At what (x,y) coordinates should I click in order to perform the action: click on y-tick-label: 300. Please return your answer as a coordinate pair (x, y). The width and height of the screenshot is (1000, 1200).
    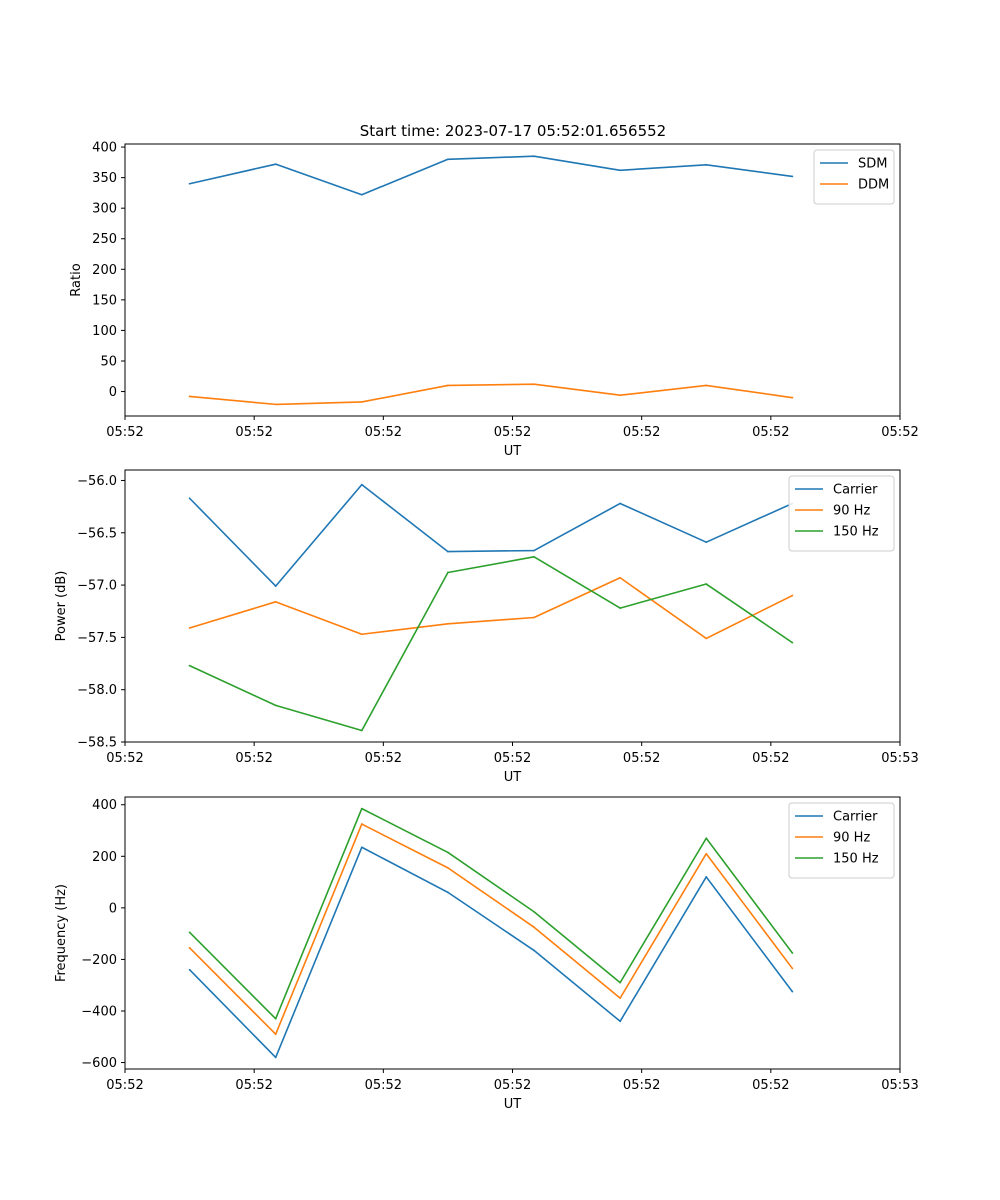
    Looking at the image, I should click on (104, 209).